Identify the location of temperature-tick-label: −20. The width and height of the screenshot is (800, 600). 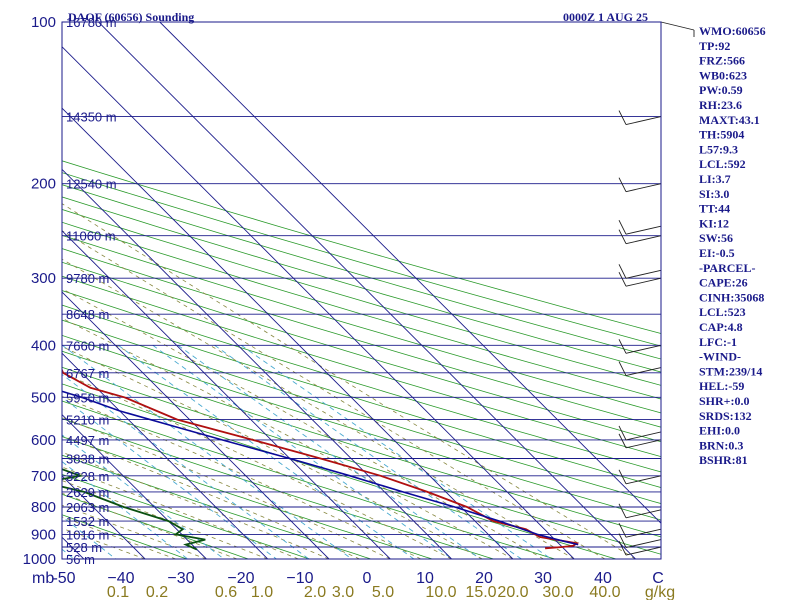
(240, 578).